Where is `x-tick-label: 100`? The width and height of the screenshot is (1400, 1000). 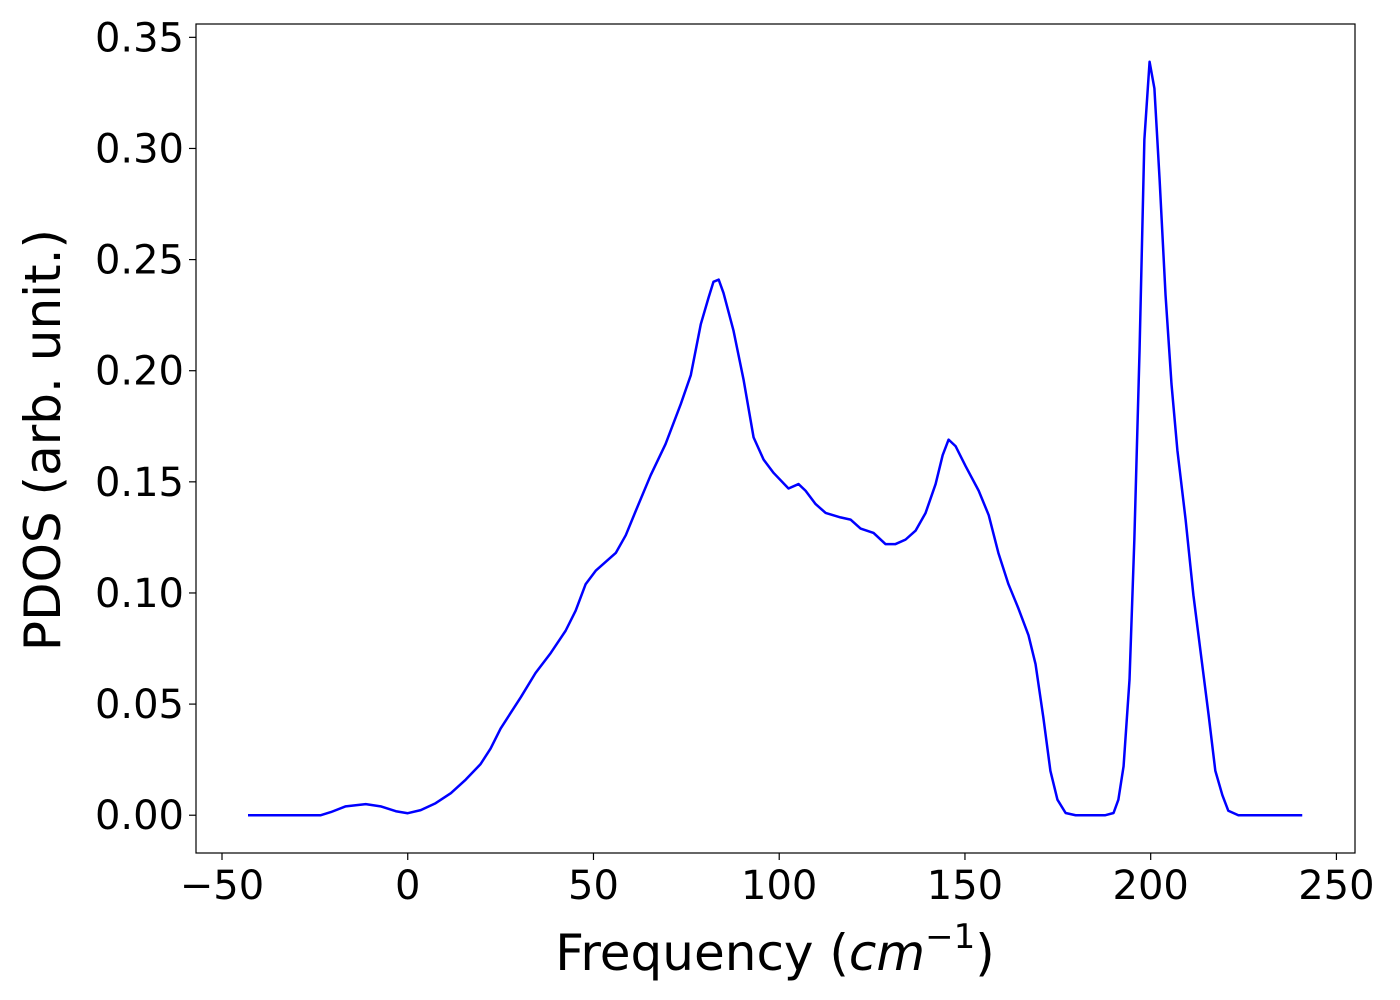 x-tick-label: 100 is located at coordinates (779, 886).